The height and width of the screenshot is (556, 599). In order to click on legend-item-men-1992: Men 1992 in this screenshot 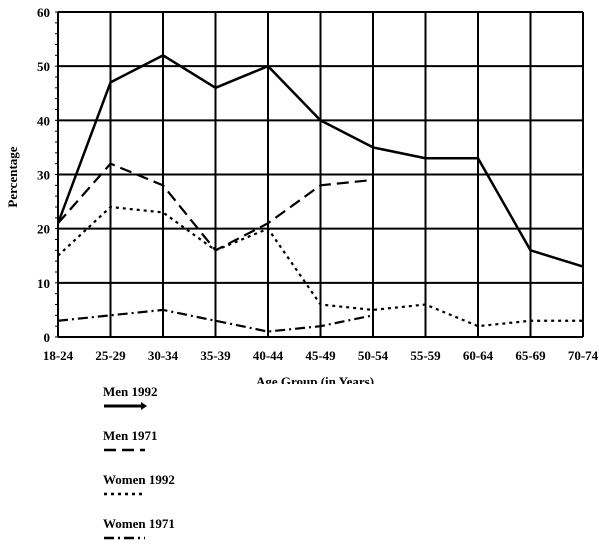, I will do `click(183, 404)`.